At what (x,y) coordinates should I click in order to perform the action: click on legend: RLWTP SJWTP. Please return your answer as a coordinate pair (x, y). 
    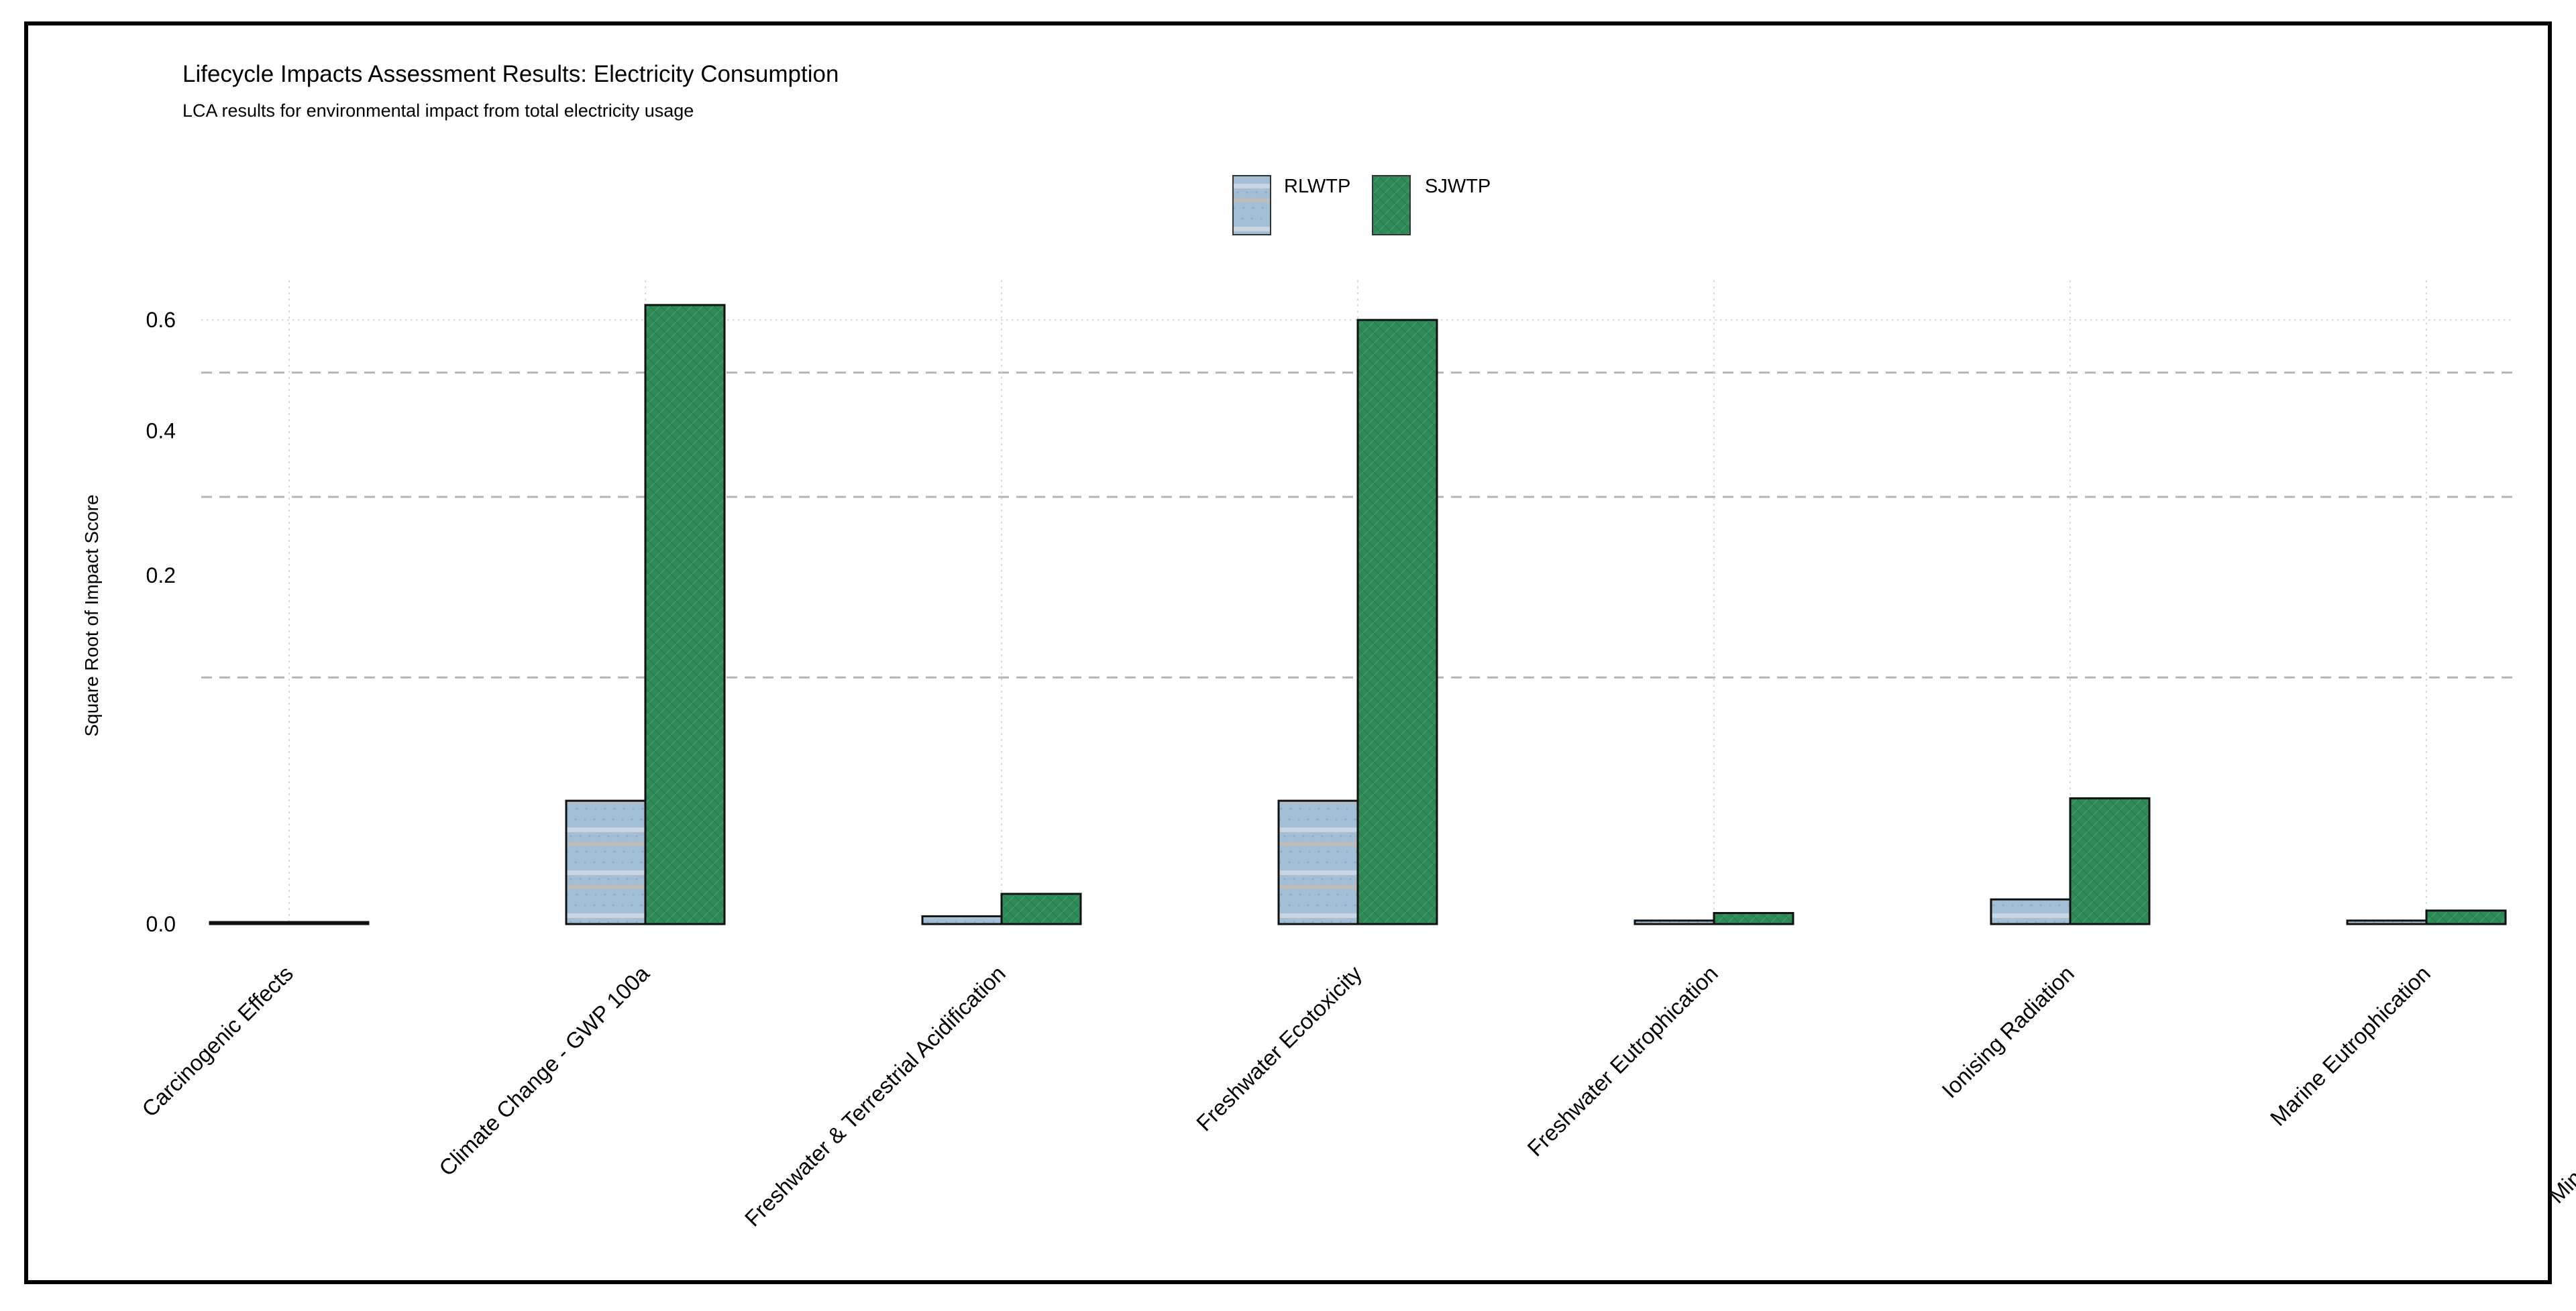
    Looking at the image, I should click on (1361, 205).